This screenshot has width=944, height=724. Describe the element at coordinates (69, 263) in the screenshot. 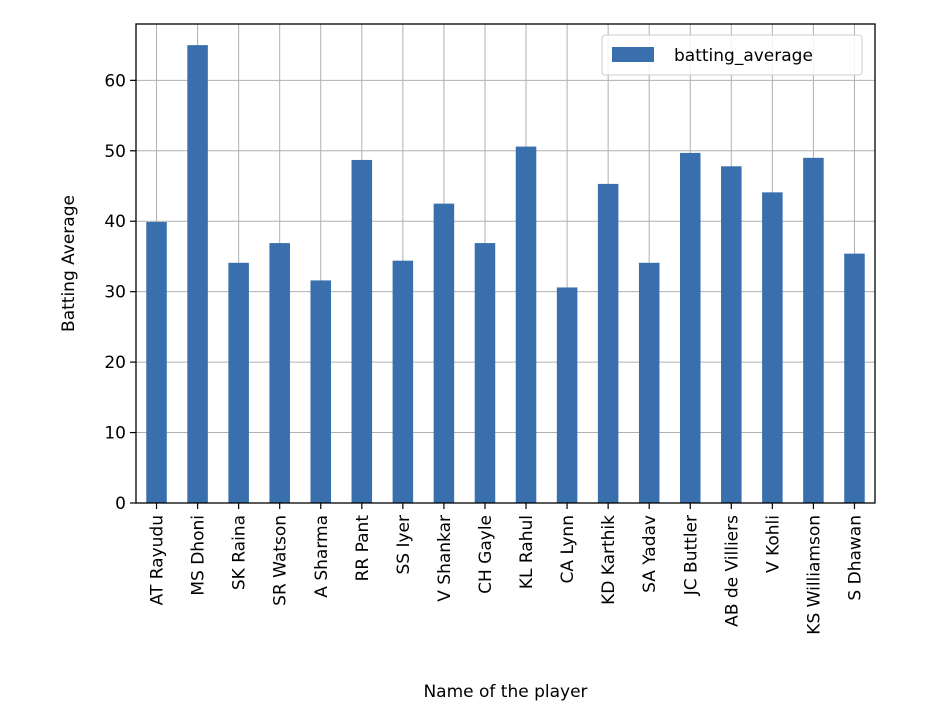

I see `y-axis-label: Batting Average` at that location.